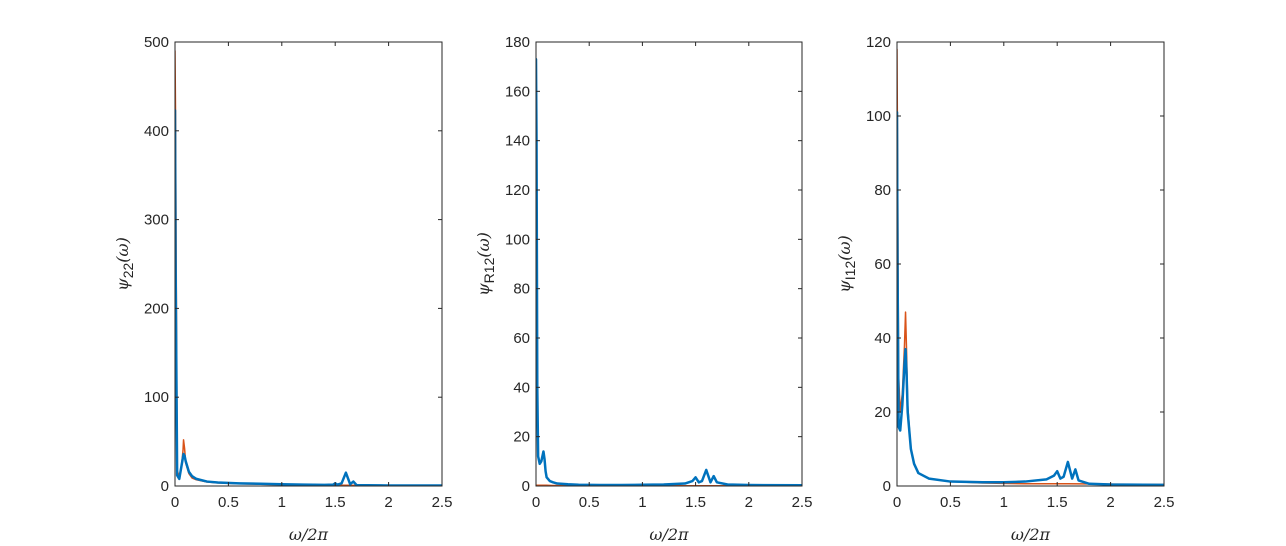 The height and width of the screenshot is (546, 1286). I want to click on y-tick-label: 140, so click(517, 141).